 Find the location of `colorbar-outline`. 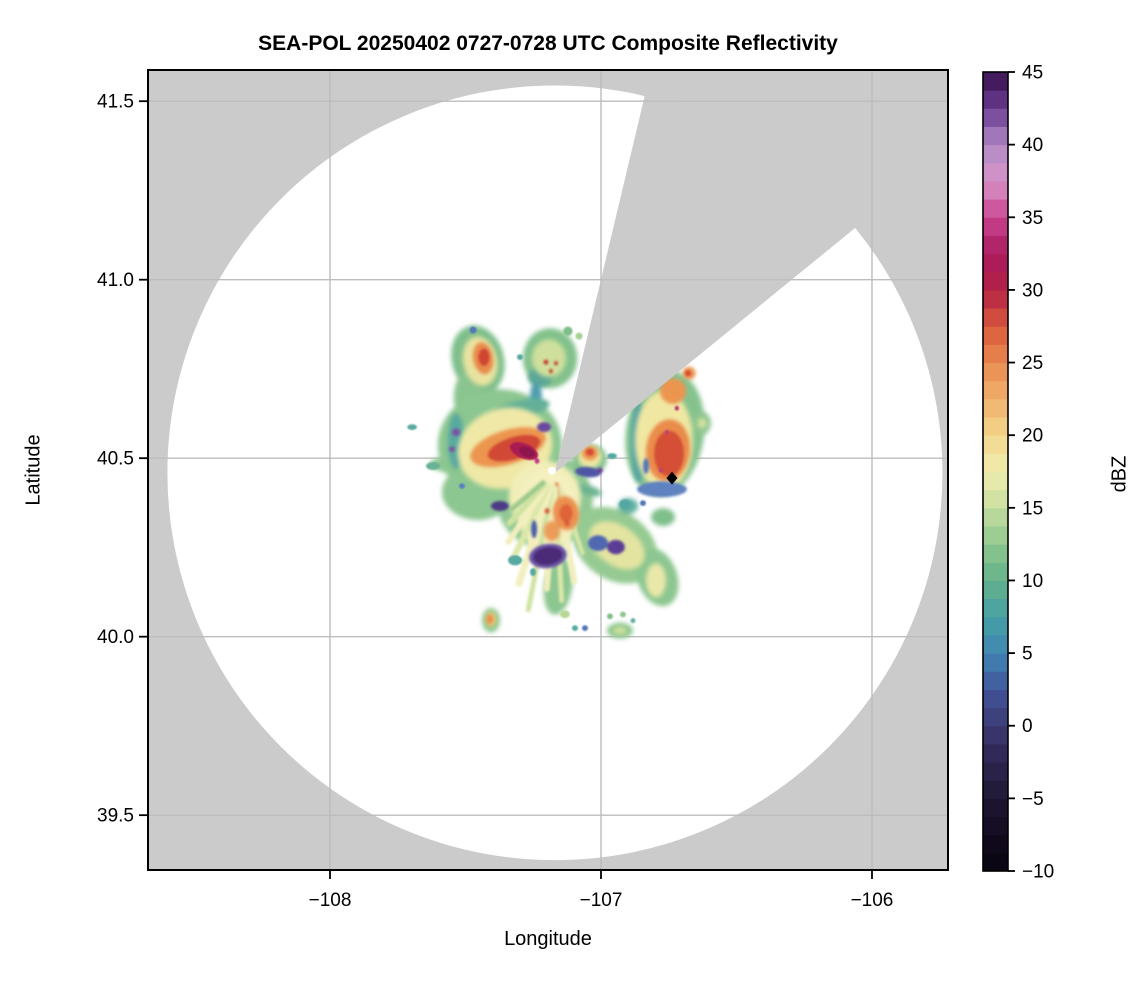

colorbar-outline is located at coordinates (995, 471).